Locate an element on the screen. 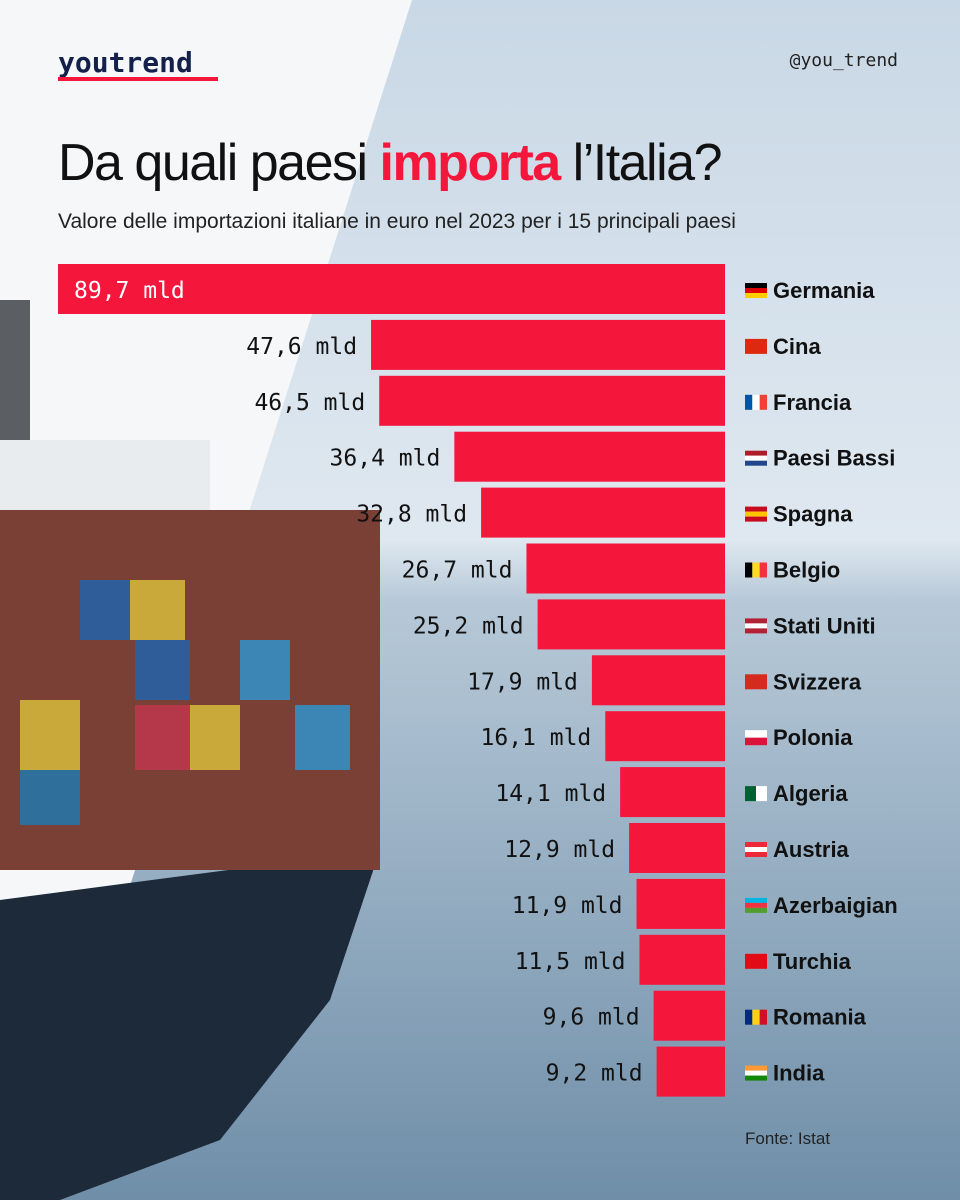 This screenshot has height=1200, width=960. value-label: 14,1 mld is located at coordinates (550, 794).